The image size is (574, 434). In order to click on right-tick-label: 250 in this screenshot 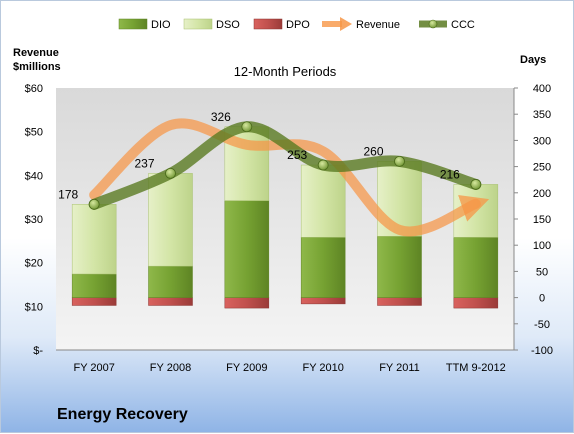, I will do `click(542, 168)`.